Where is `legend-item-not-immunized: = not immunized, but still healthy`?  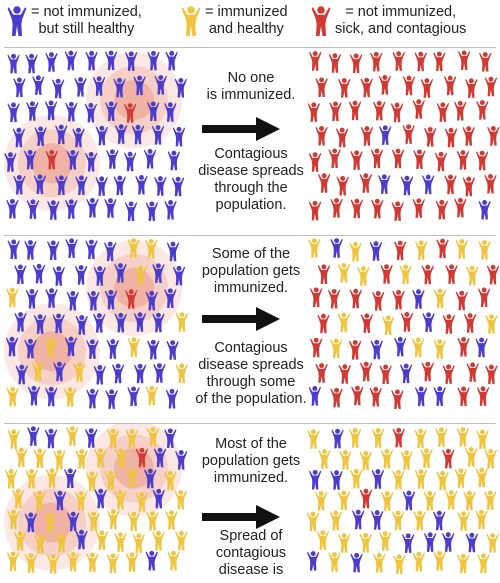 legend-item-not-immunized: = not immunized, but still healthy is located at coordinates (74, 21).